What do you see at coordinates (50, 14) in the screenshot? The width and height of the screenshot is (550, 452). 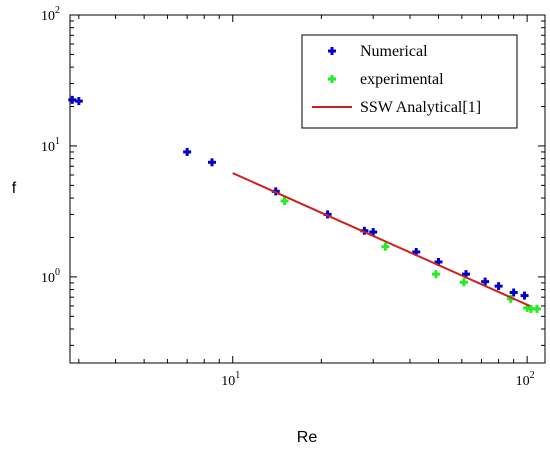 I see `y-tick-label-2: 10²` at bounding box center [50, 14].